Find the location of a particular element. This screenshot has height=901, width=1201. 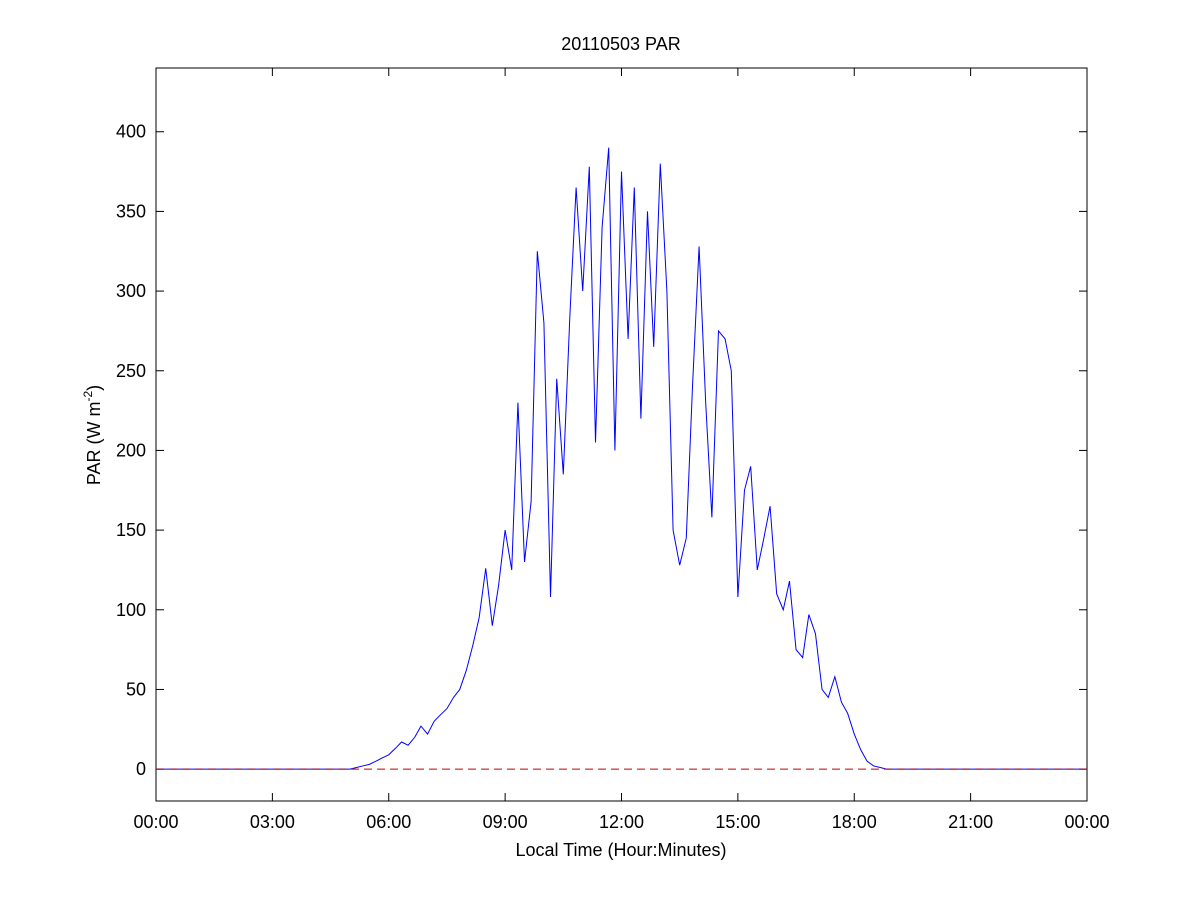

chart-title: 20110503 PAR is located at coordinates (620, 44).